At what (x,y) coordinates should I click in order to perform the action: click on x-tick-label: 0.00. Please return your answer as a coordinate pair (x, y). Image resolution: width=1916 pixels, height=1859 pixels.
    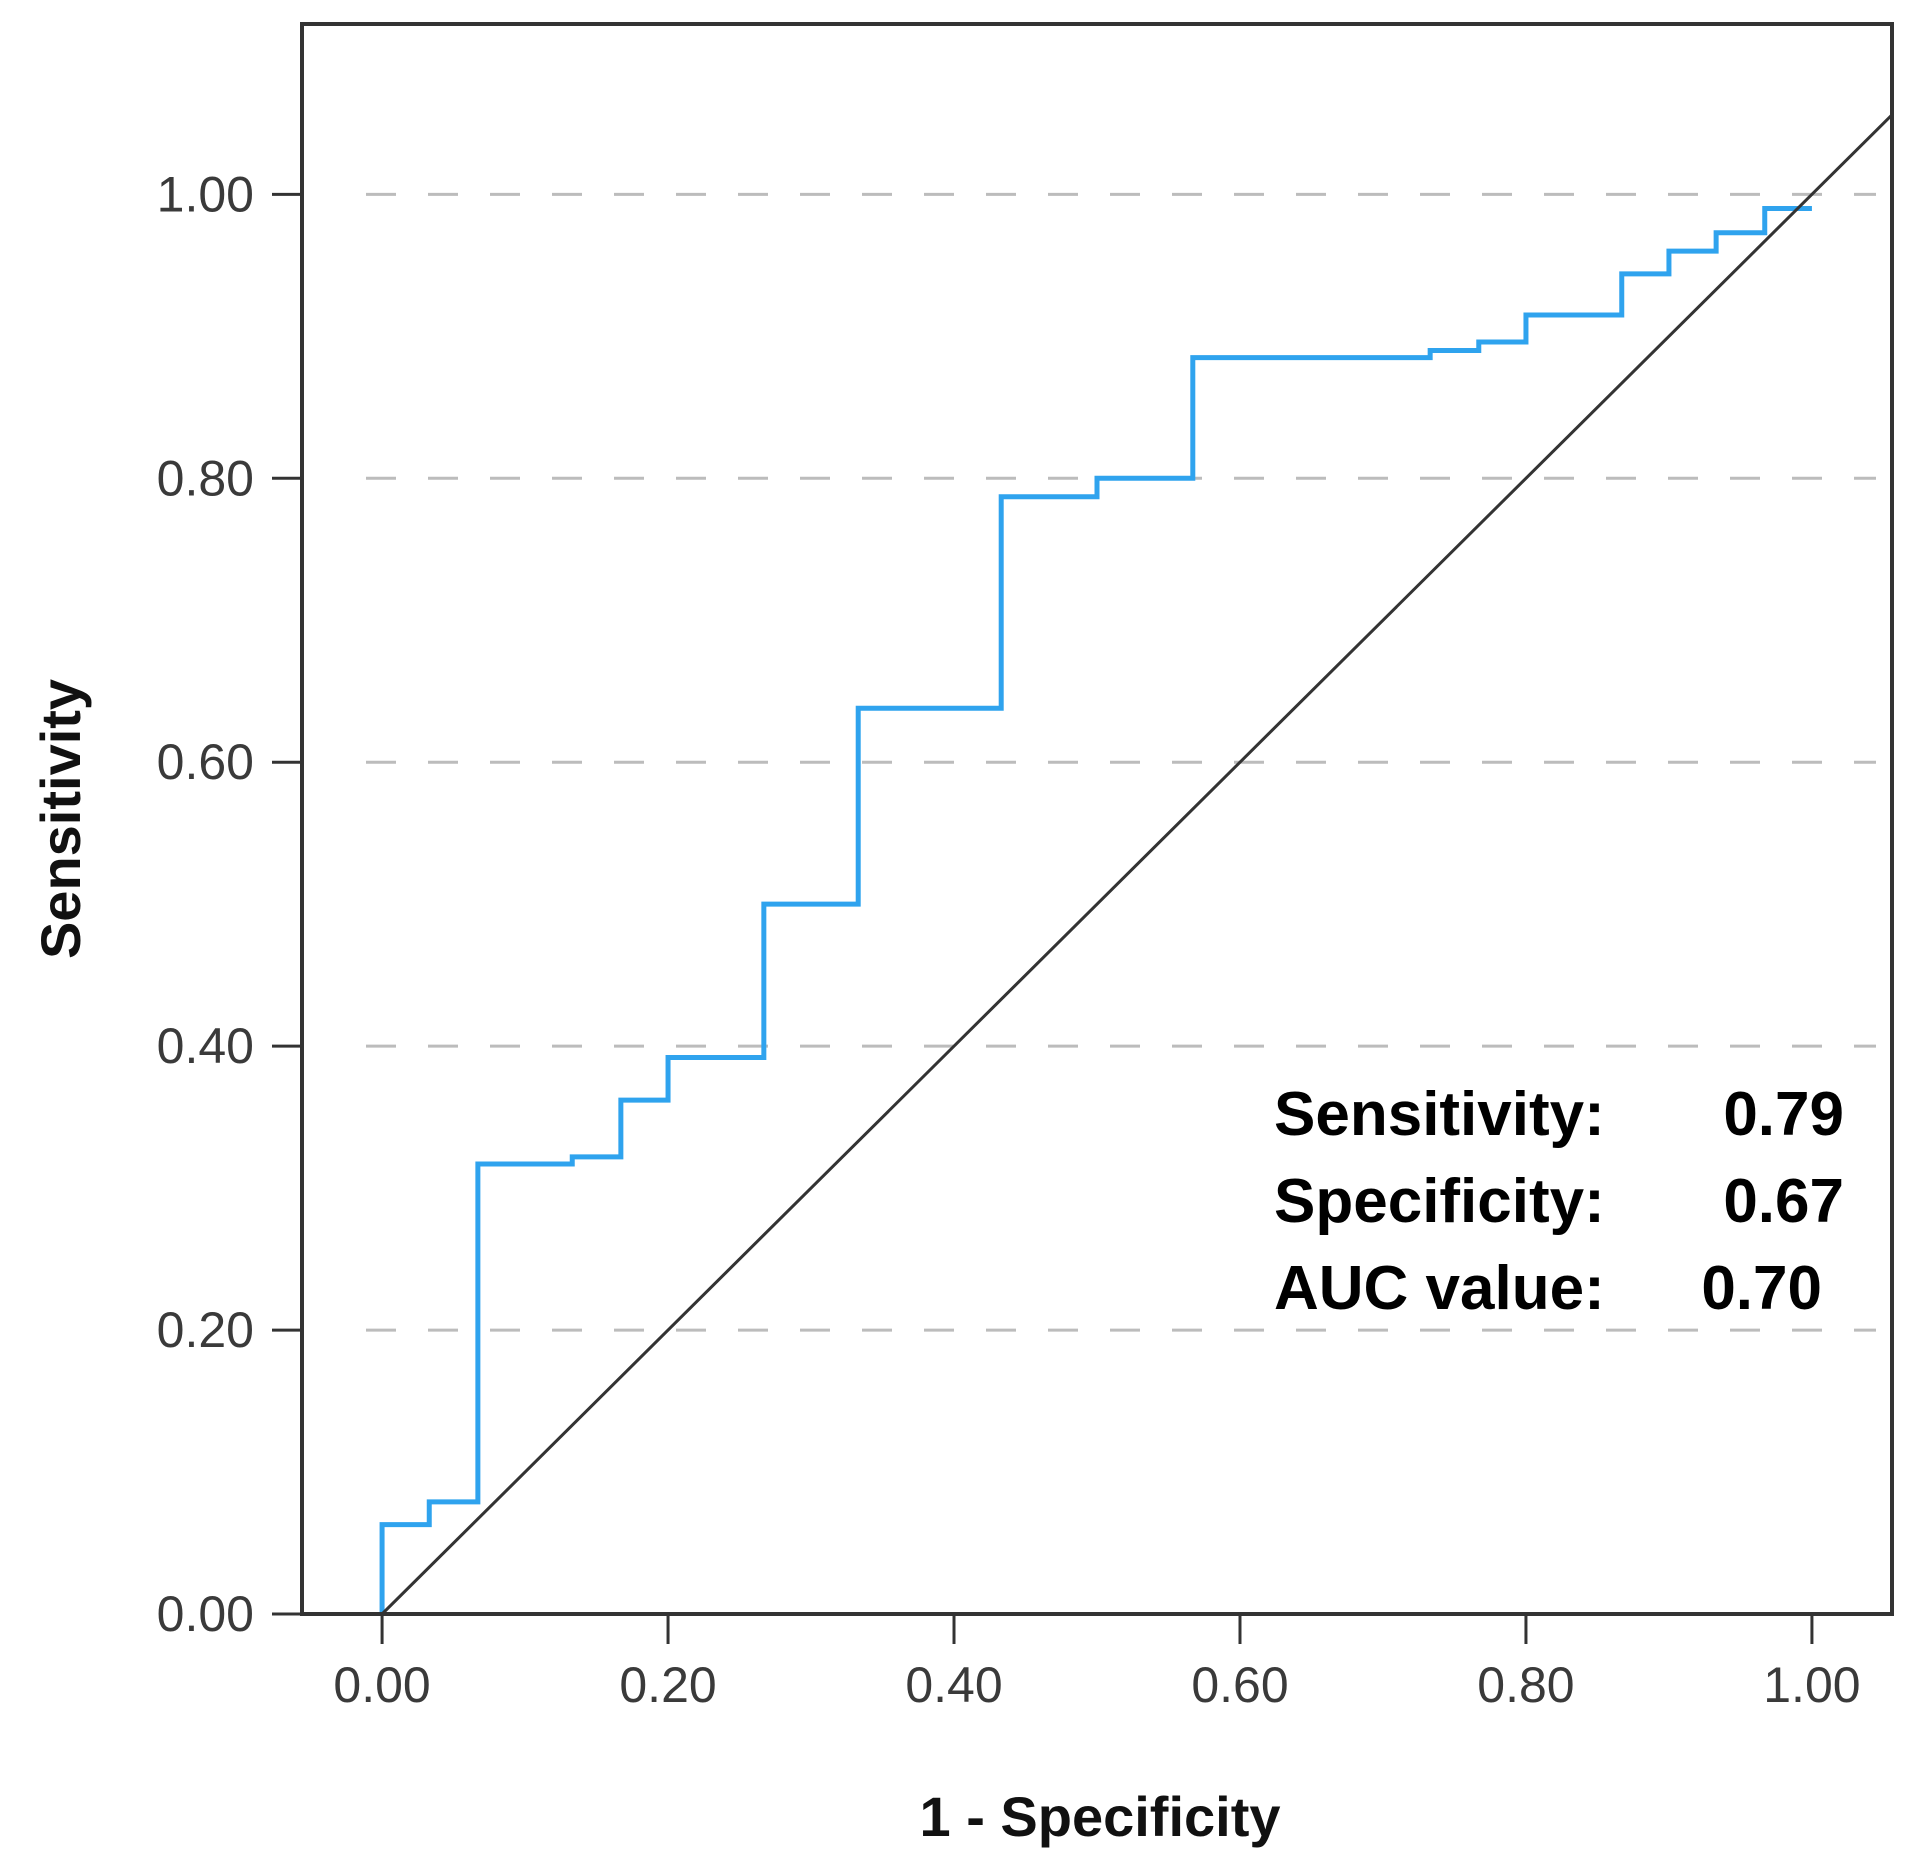
    Looking at the image, I should click on (381, 1685).